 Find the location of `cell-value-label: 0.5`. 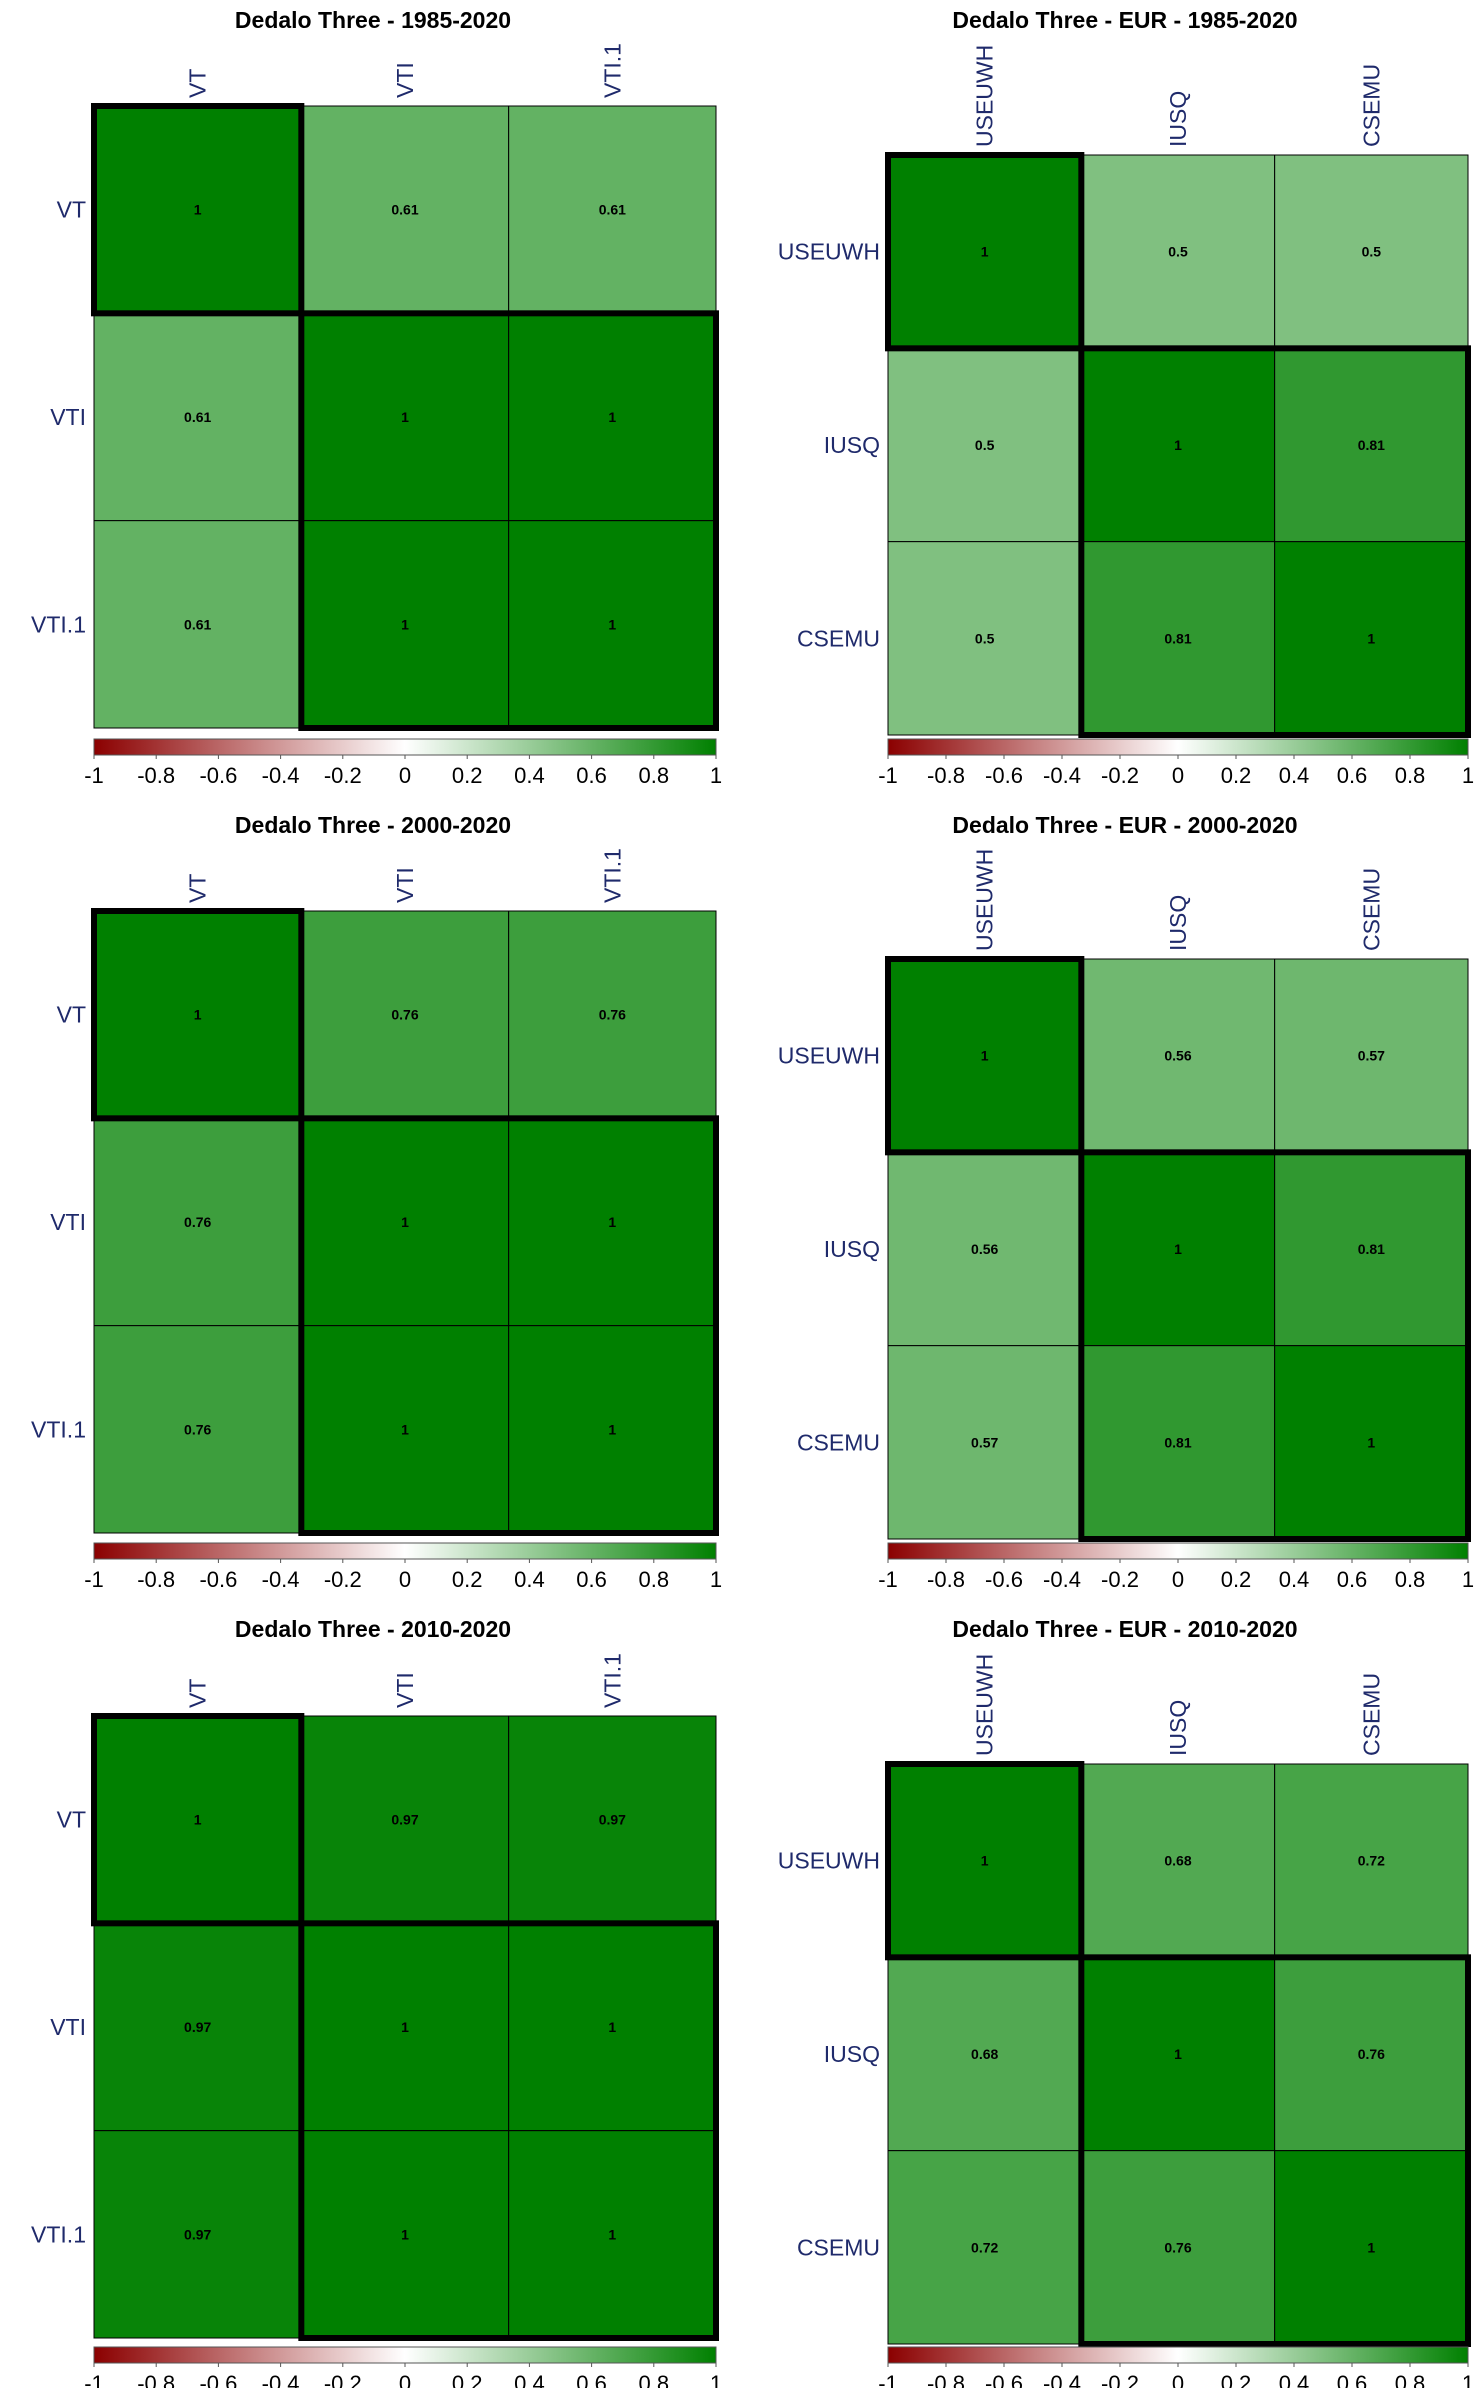

cell-value-label: 0.5 is located at coordinates (985, 638).